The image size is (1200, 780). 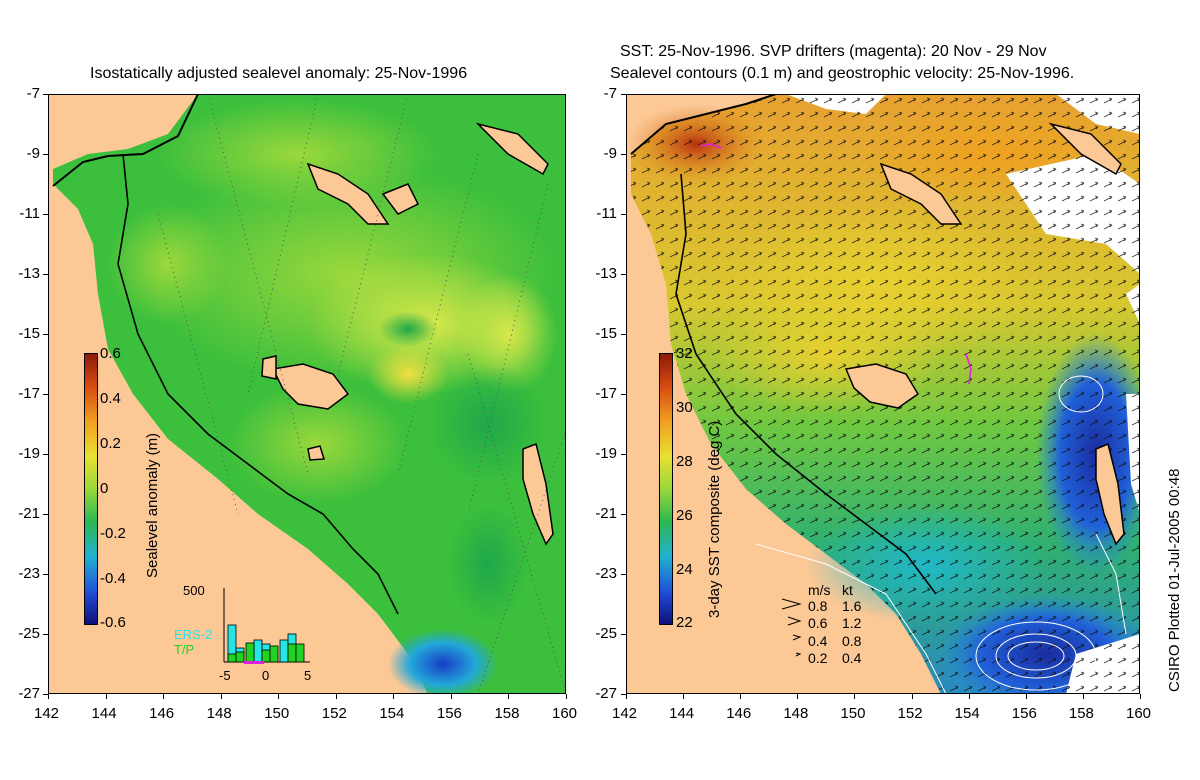 What do you see at coordinates (606, 393) in the screenshot?
I see `right-lat-tick: -17` at bounding box center [606, 393].